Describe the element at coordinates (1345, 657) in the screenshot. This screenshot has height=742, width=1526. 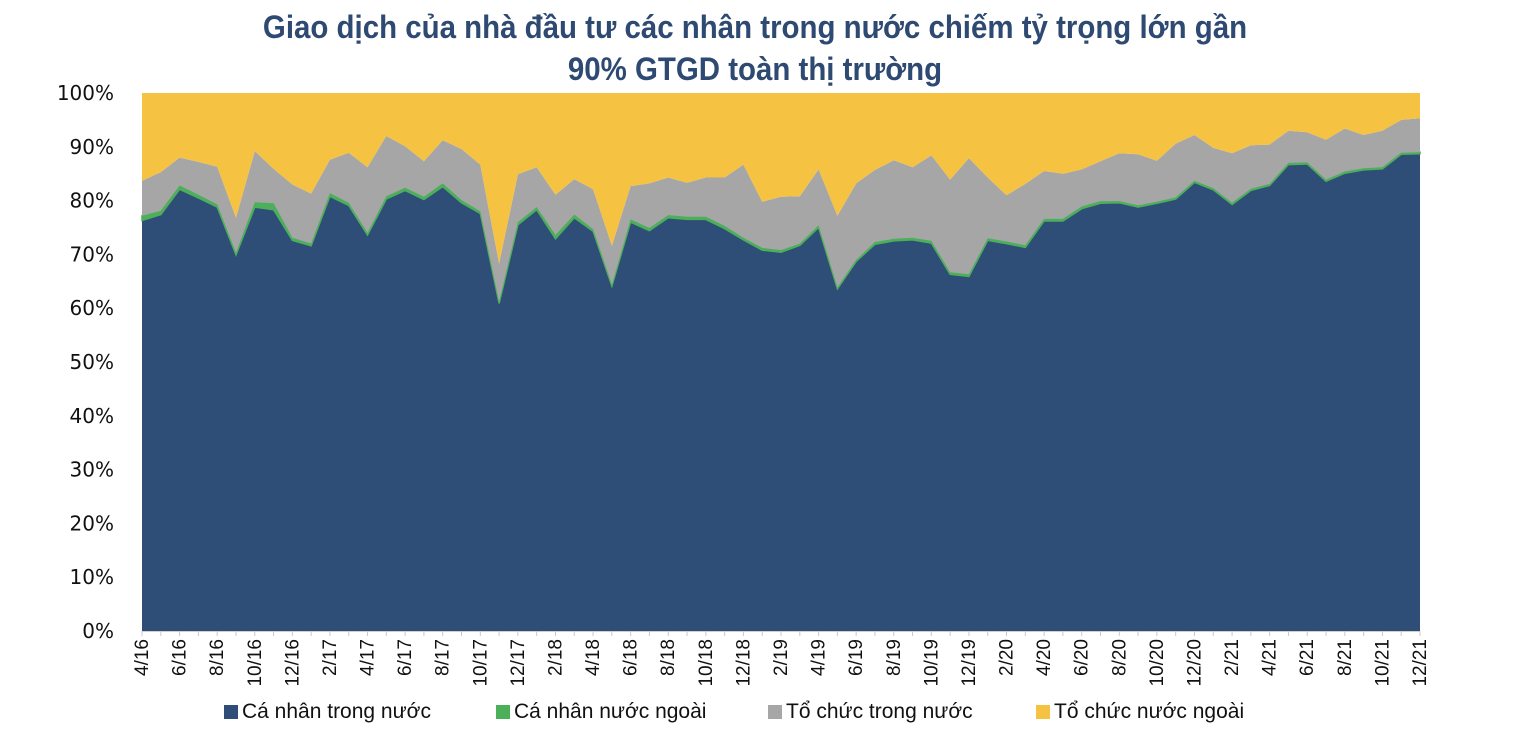
I see `x-tick-label: 8/21` at that location.